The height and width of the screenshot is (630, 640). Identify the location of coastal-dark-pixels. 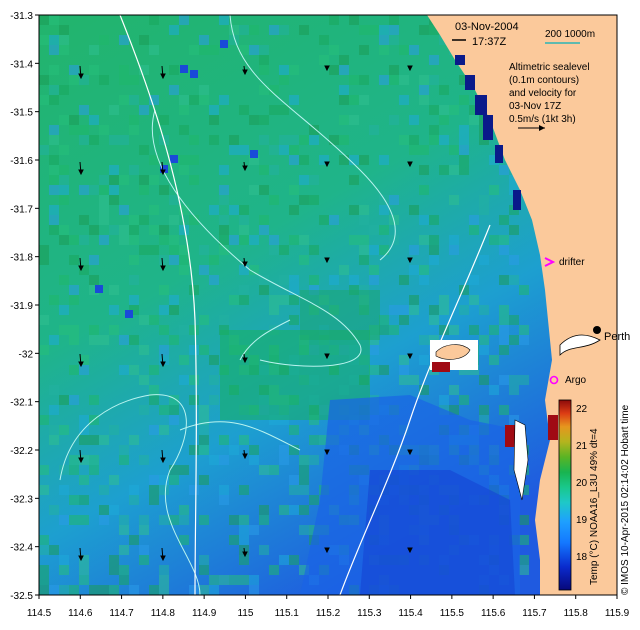
(488, 132).